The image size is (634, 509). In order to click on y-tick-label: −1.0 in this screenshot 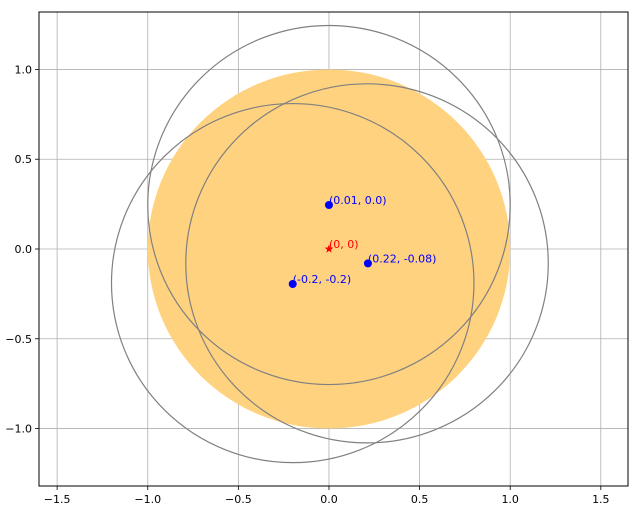, I will do `click(18, 429)`.